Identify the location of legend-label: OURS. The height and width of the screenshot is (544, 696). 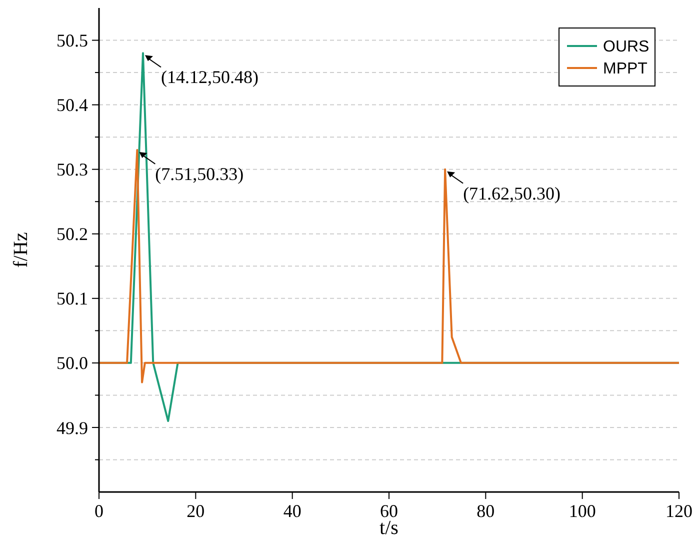
(626, 47).